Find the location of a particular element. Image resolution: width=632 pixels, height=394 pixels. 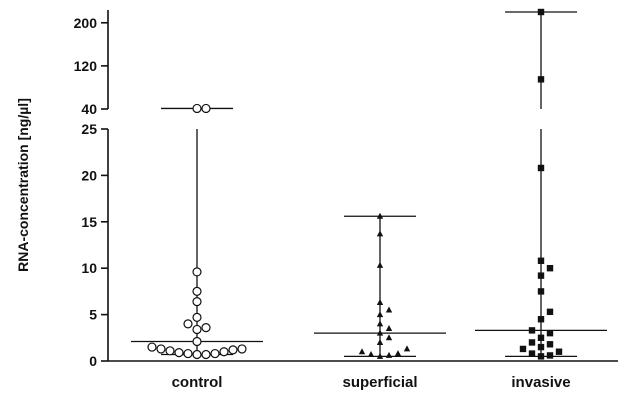

y-tick-label: 20 is located at coordinates (89, 175).